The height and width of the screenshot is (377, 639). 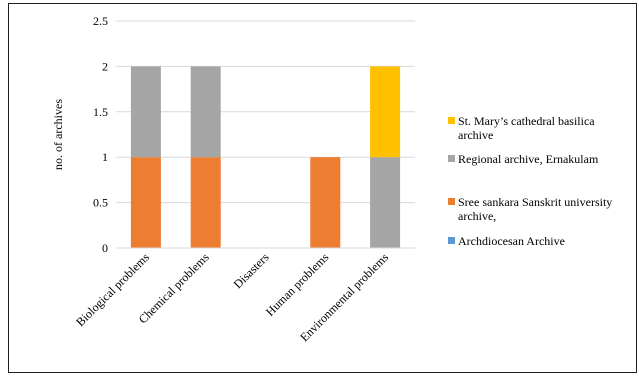 I want to click on y-axis-label: no. of archives, so click(x=58, y=134).